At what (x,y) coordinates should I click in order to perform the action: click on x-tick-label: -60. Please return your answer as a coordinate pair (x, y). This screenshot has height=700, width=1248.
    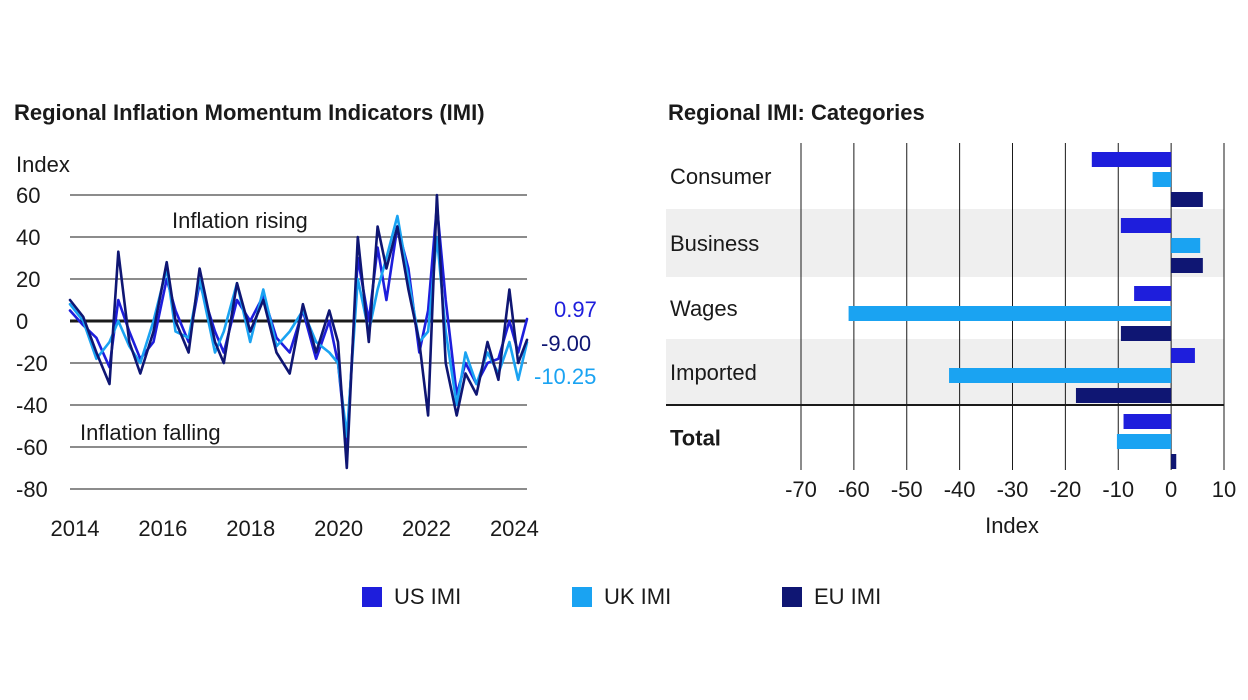
    Looking at the image, I should click on (854, 489).